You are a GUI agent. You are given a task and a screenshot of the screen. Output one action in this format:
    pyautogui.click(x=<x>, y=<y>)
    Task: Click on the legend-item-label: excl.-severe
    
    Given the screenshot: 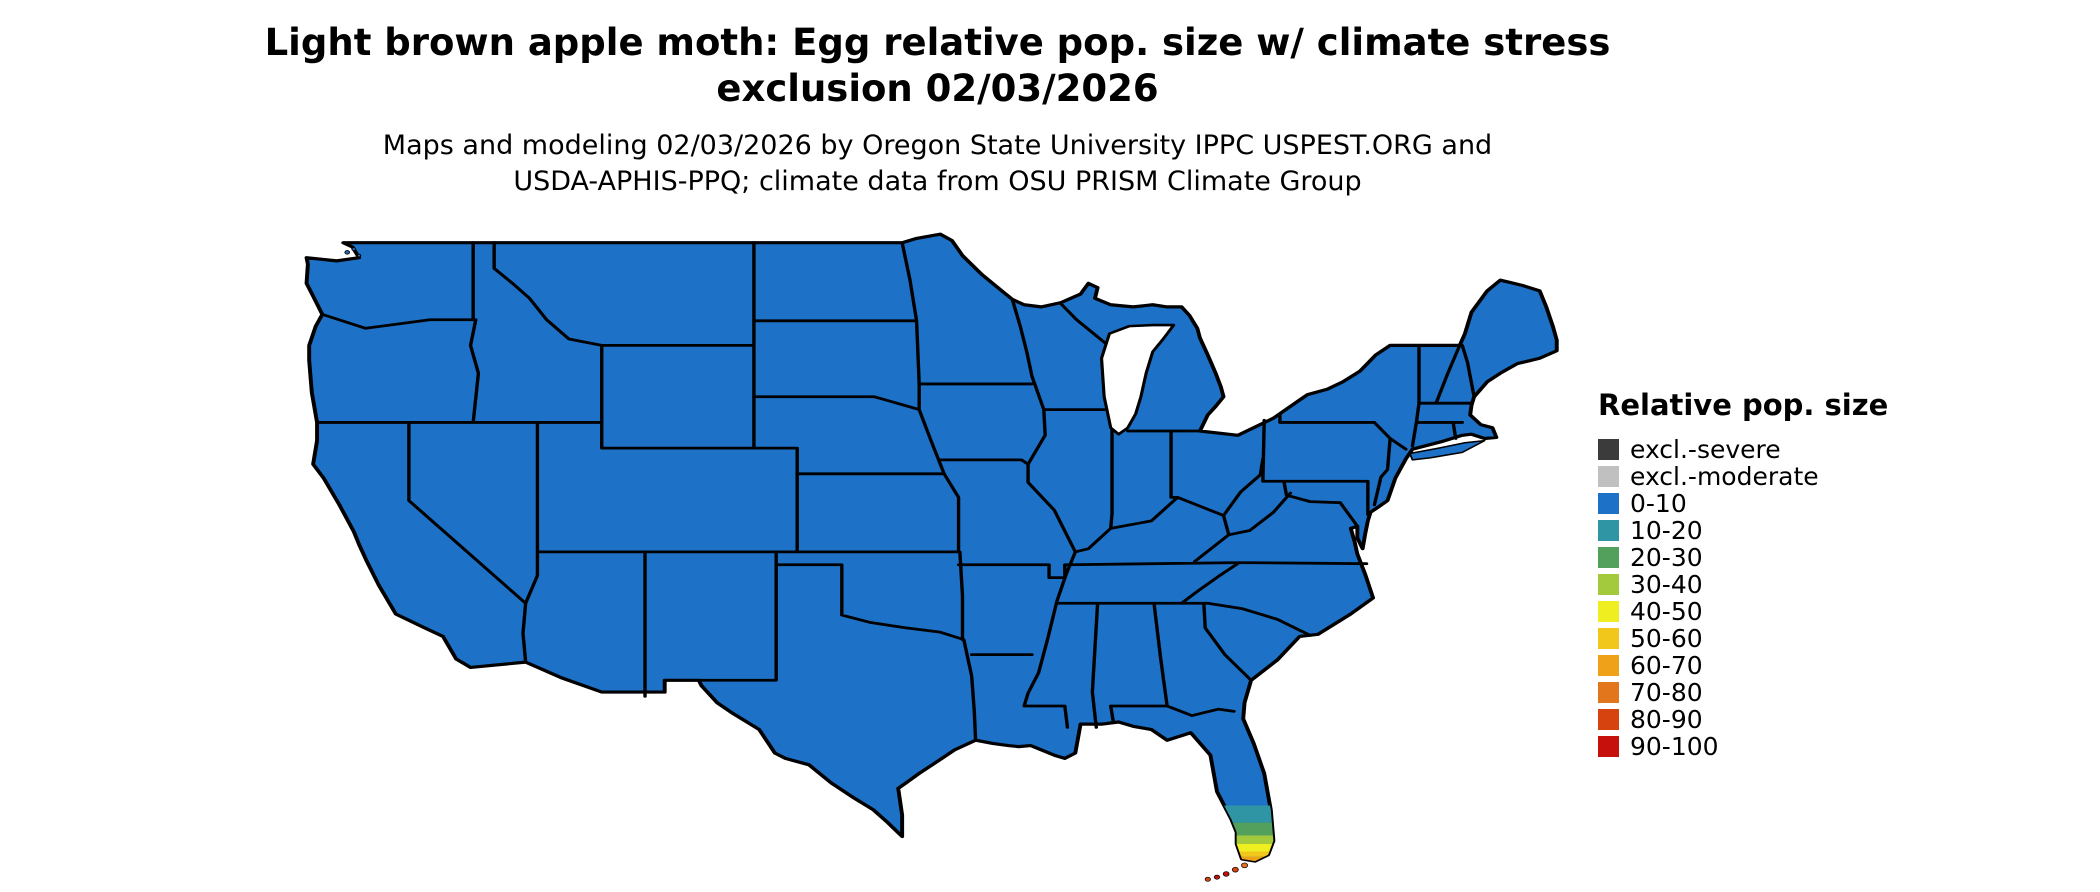 What is the action you would take?
    pyautogui.click(x=1705, y=449)
    